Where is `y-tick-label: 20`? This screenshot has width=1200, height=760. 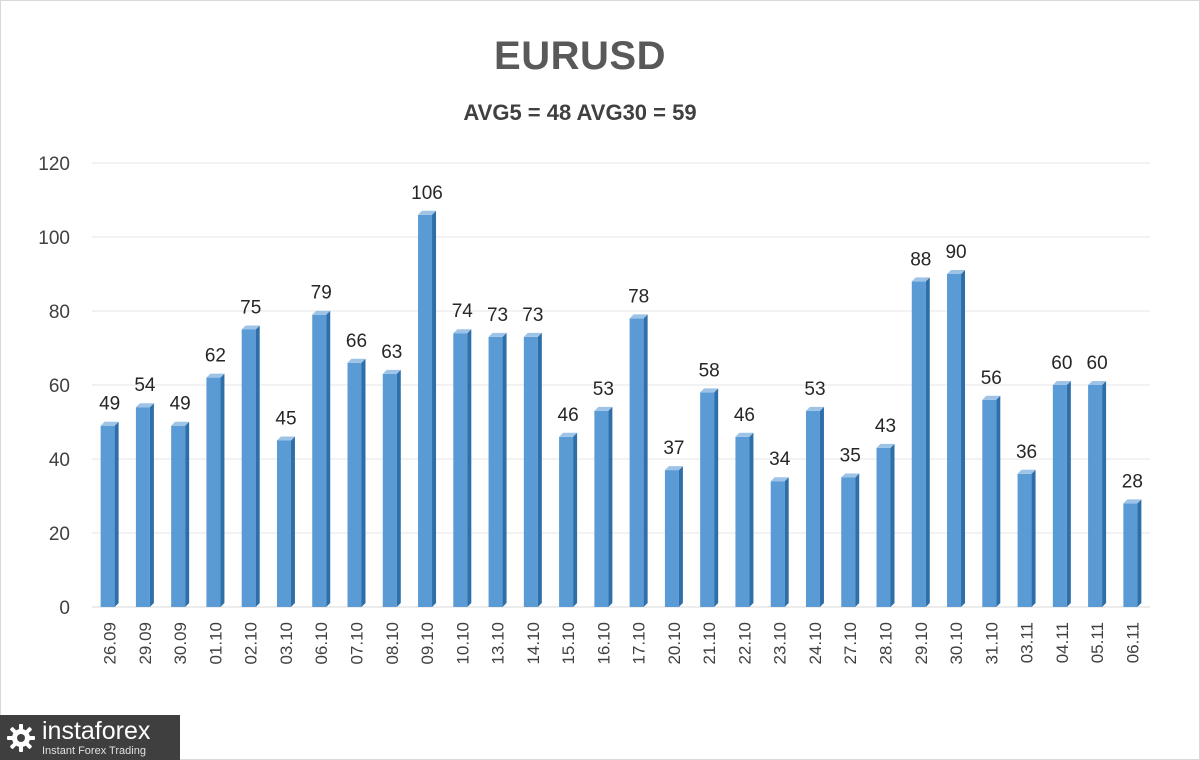
y-tick-label: 20 is located at coordinates (59, 534).